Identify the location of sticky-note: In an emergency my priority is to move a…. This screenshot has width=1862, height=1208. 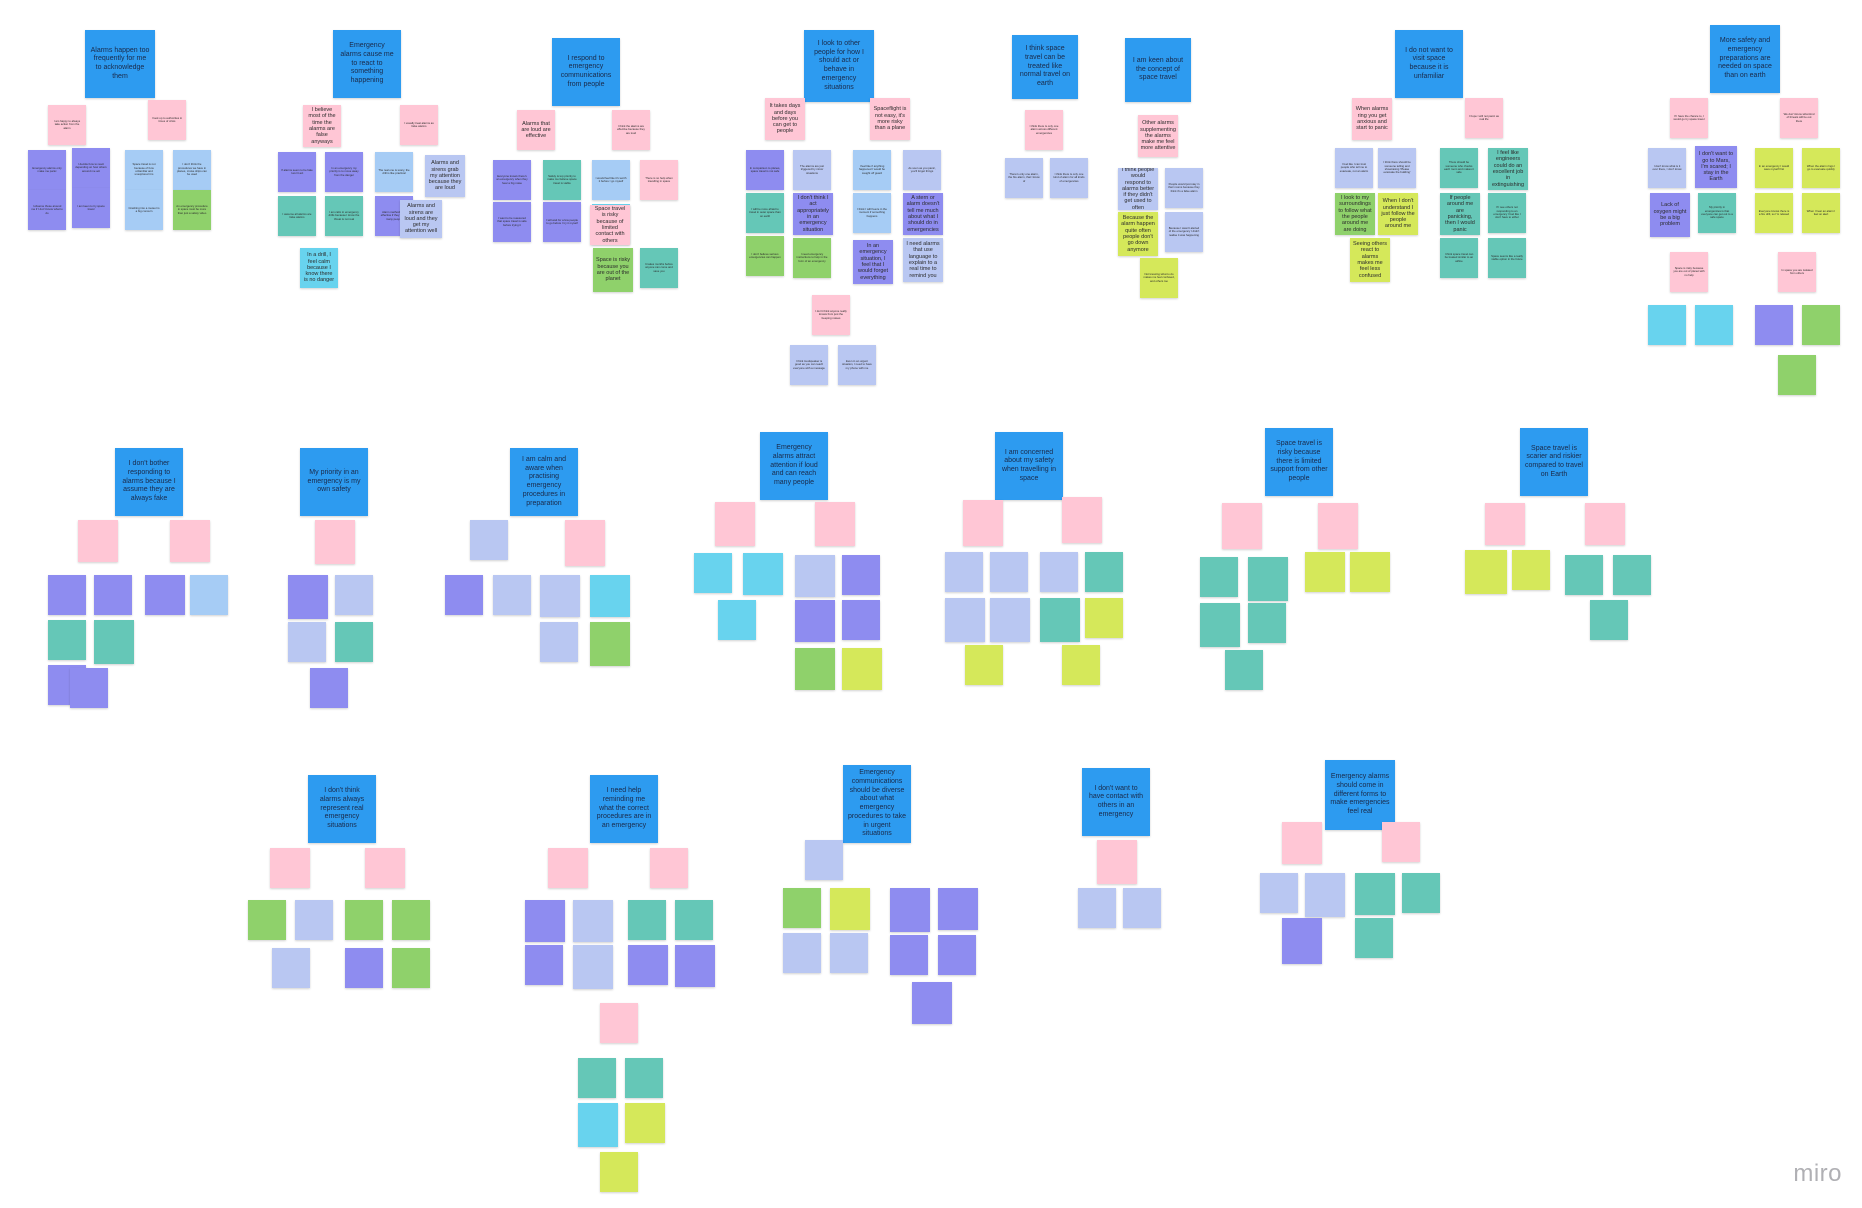
(344, 172).